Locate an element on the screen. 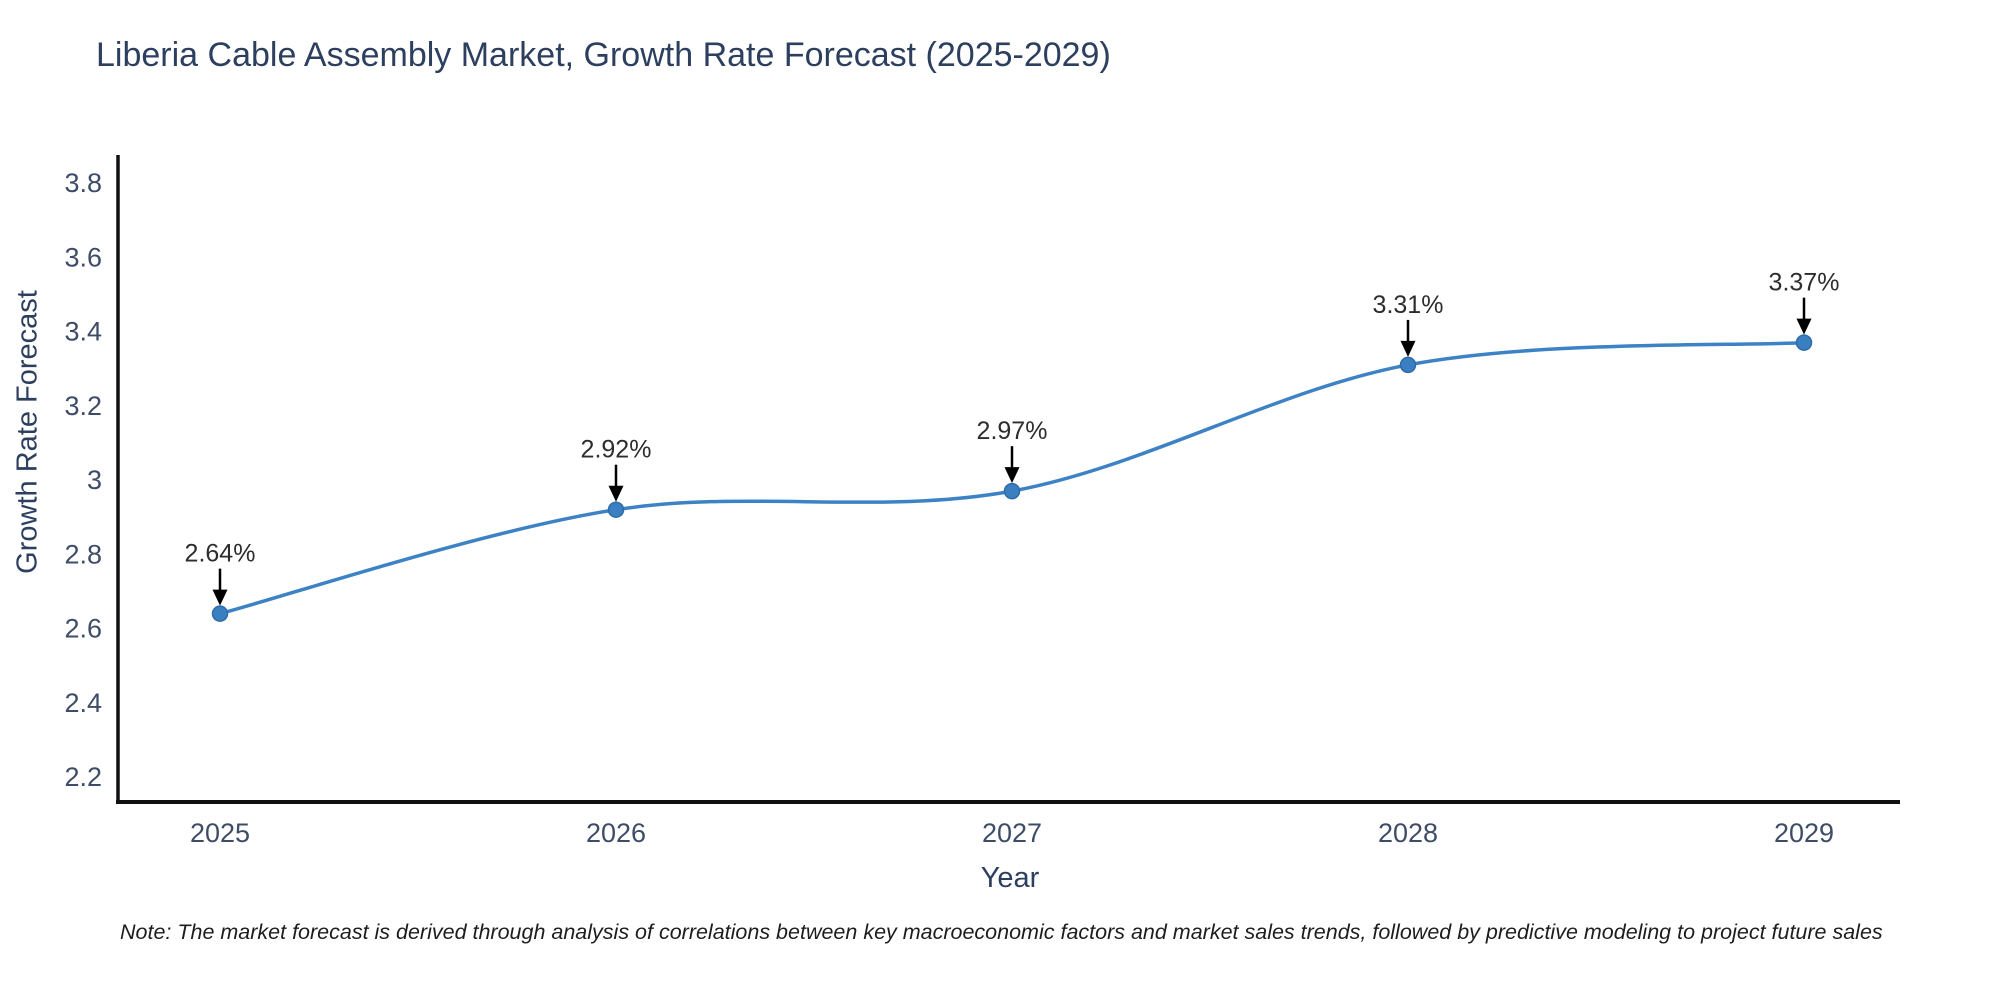 This screenshot has height=1000, width=2000. data-point-2028 is located at coordinates (1408, 365).